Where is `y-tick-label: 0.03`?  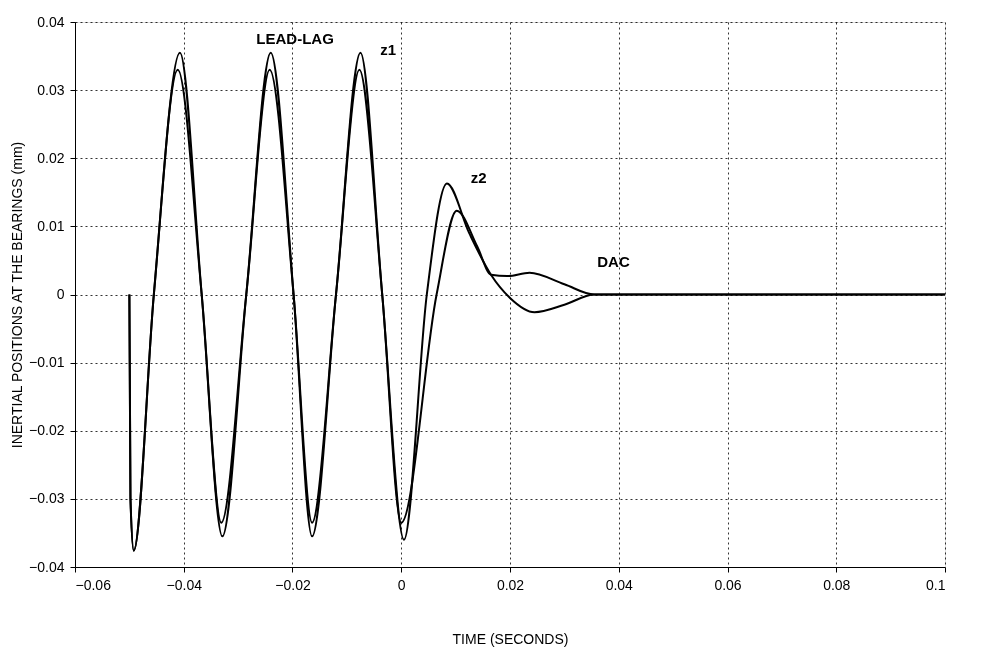
y-tick-label: 0.03 is located at coordinates (51, 89).